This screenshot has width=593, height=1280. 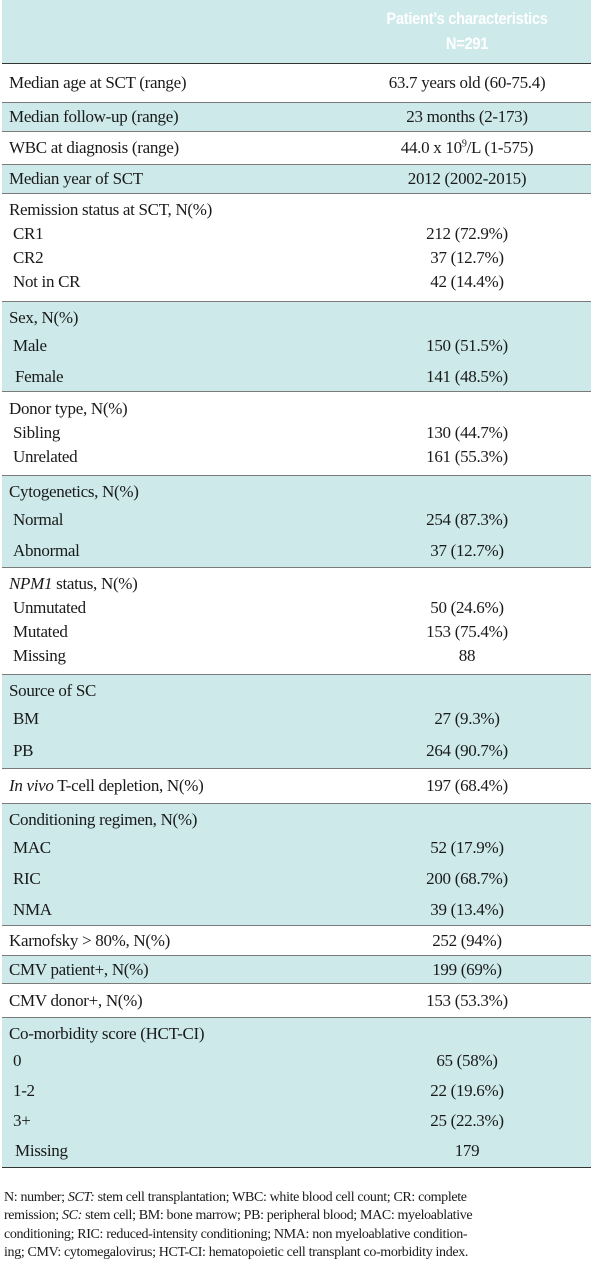 I want to click on row-label: NPM1 status, N(%), so click(x=73, y=583).